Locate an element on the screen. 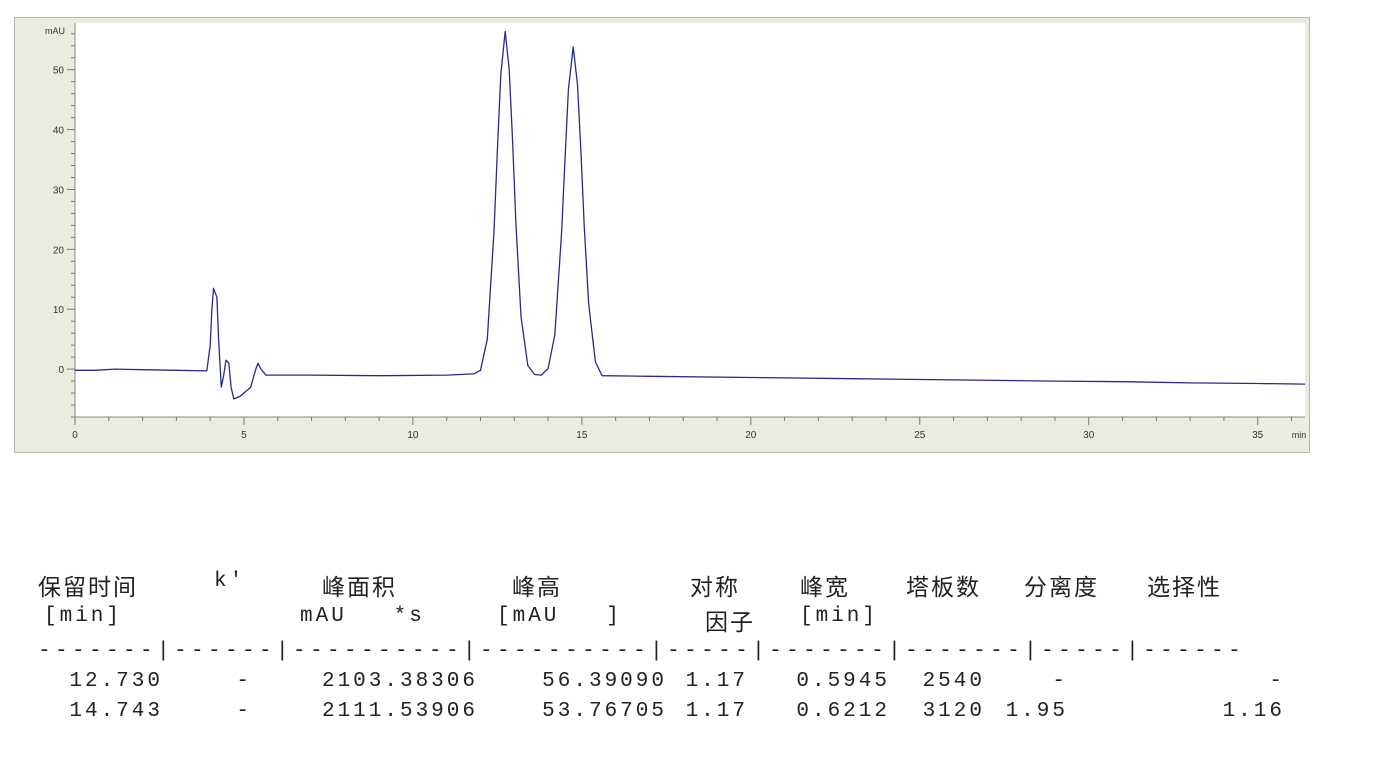 This screenshot has height=772, width=1376. y-tick-label: 0 is located at coordinates (61, 370).